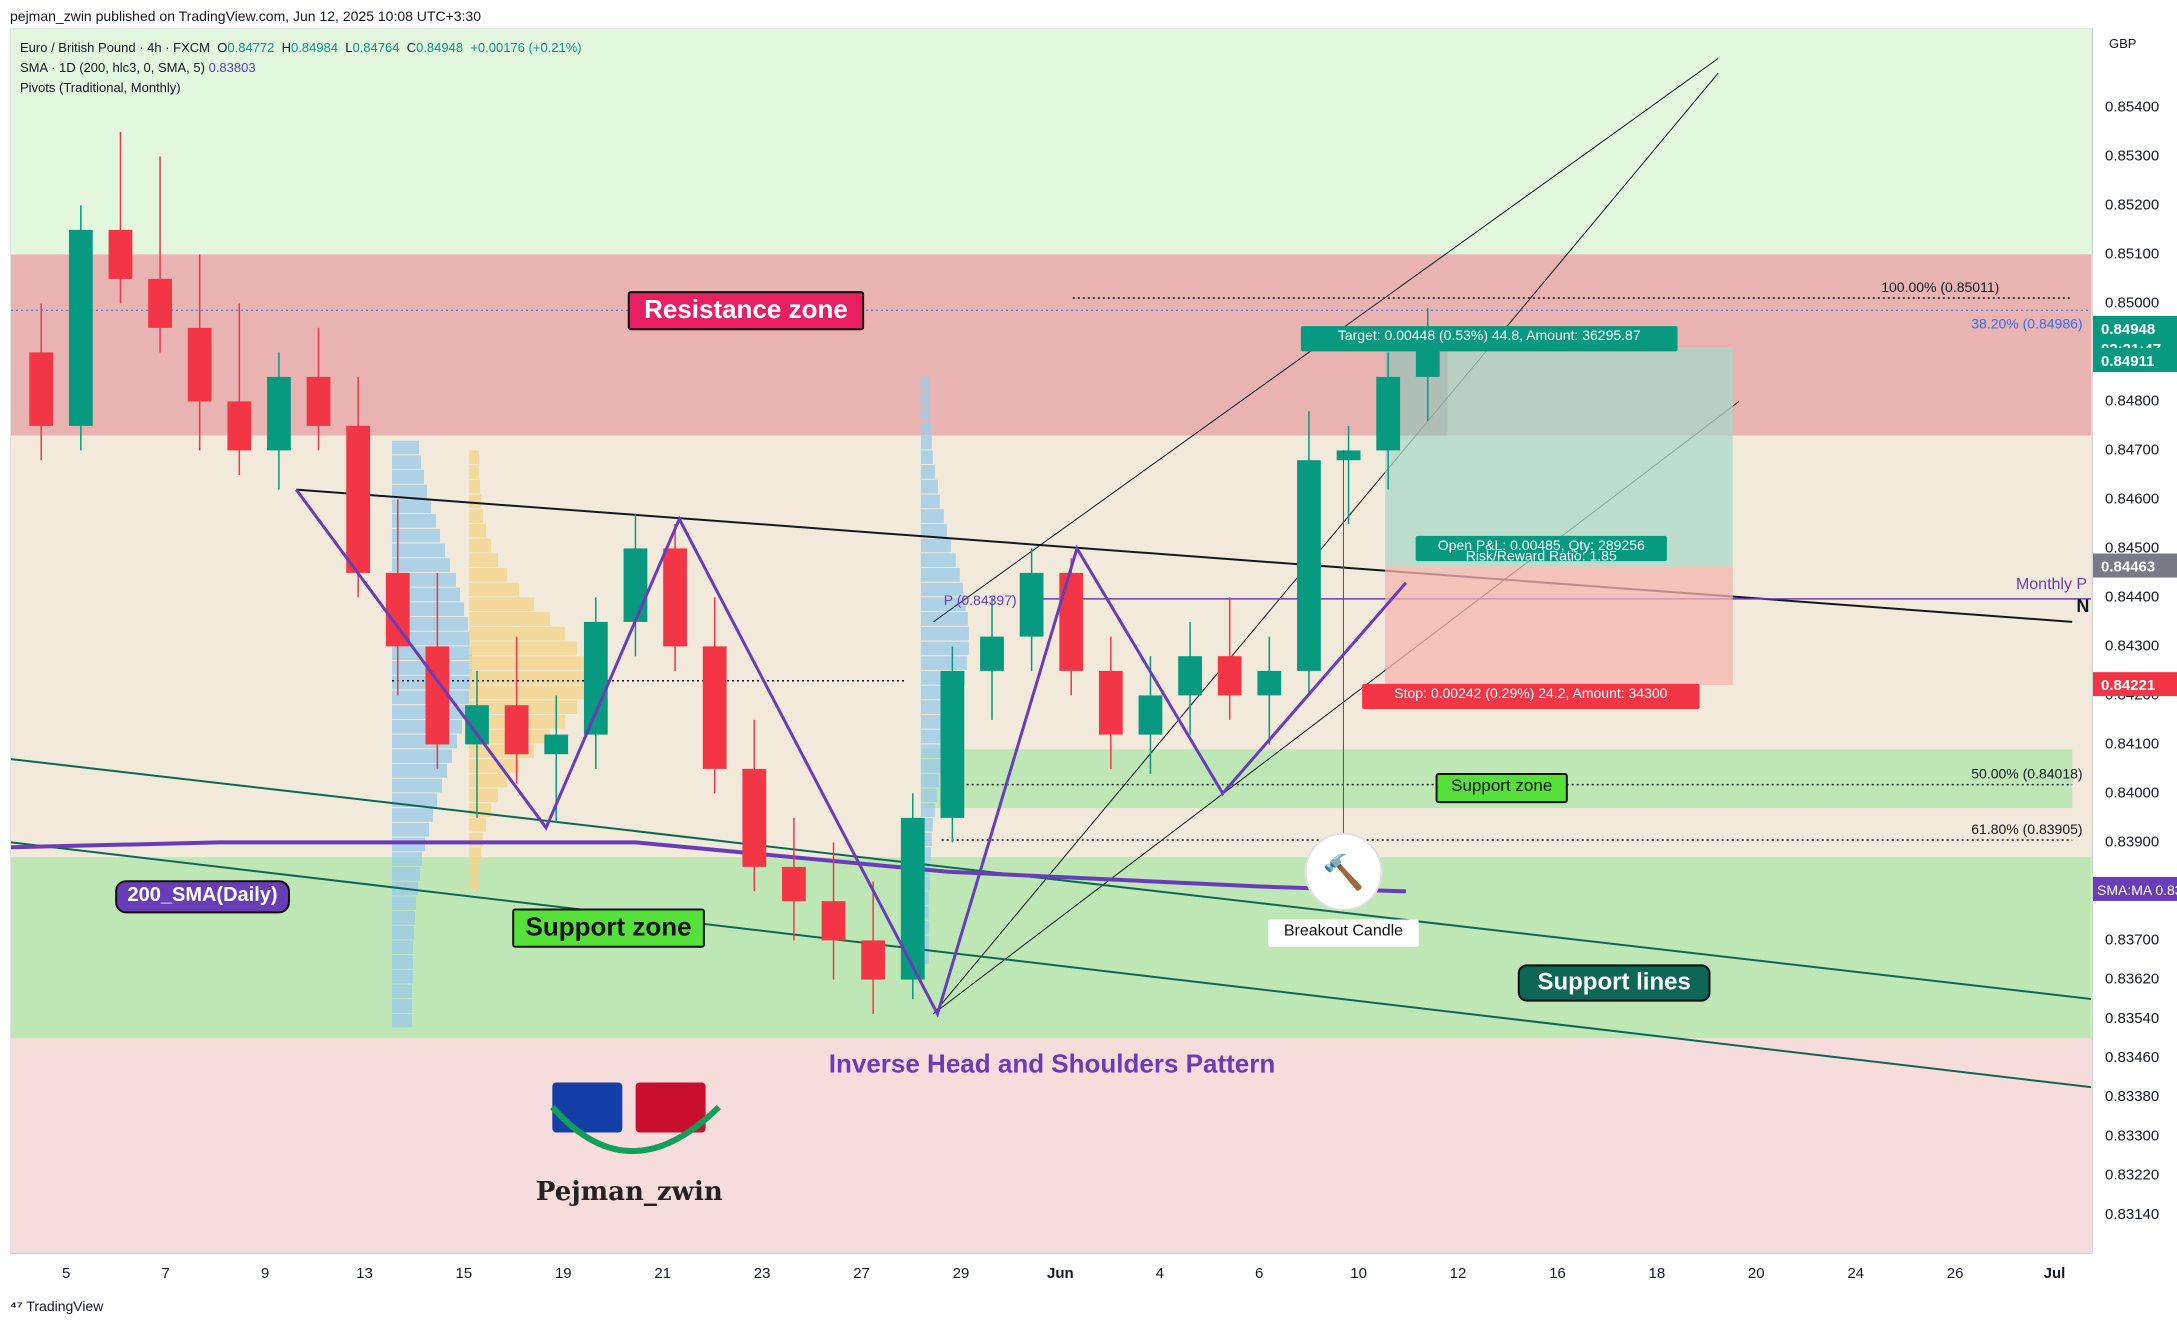 This screenshot has width=2177, height=1329. What do you see at coordinates (411, 47) in the screenshot?
I see `legend-c-label: C` at bounding box center [411, 47].